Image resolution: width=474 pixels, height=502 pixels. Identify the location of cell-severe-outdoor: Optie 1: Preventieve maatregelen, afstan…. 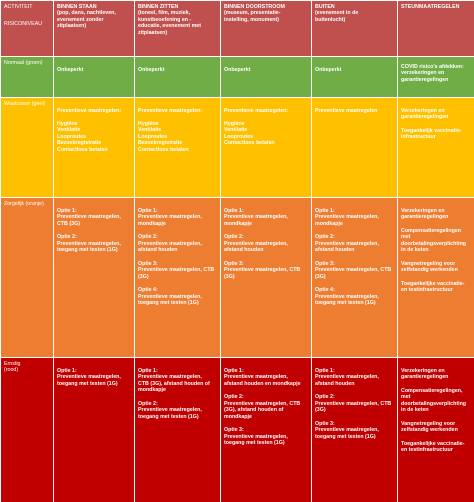
(354, 429).